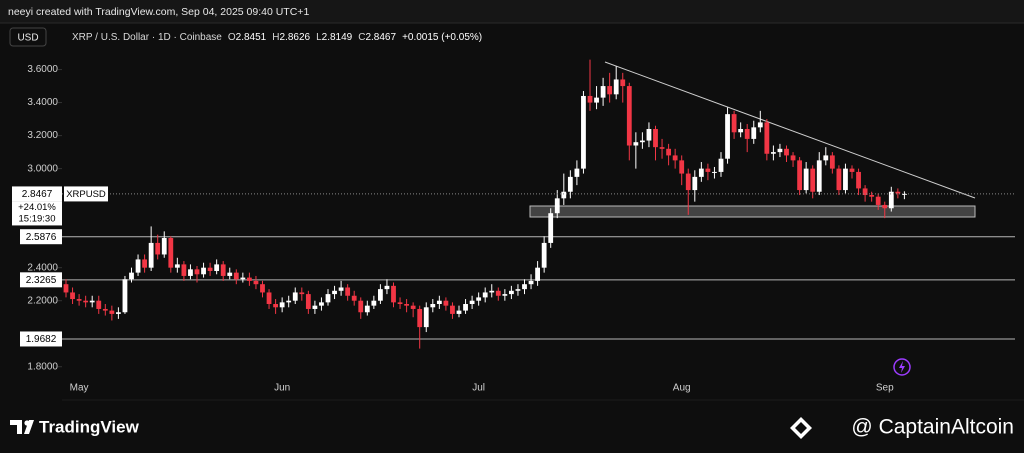 This screenshot has height=453, width=1024. Describe the element at coordinates (37, 218) in the screenshot. I see `countdown: 15:19:30` at that location.